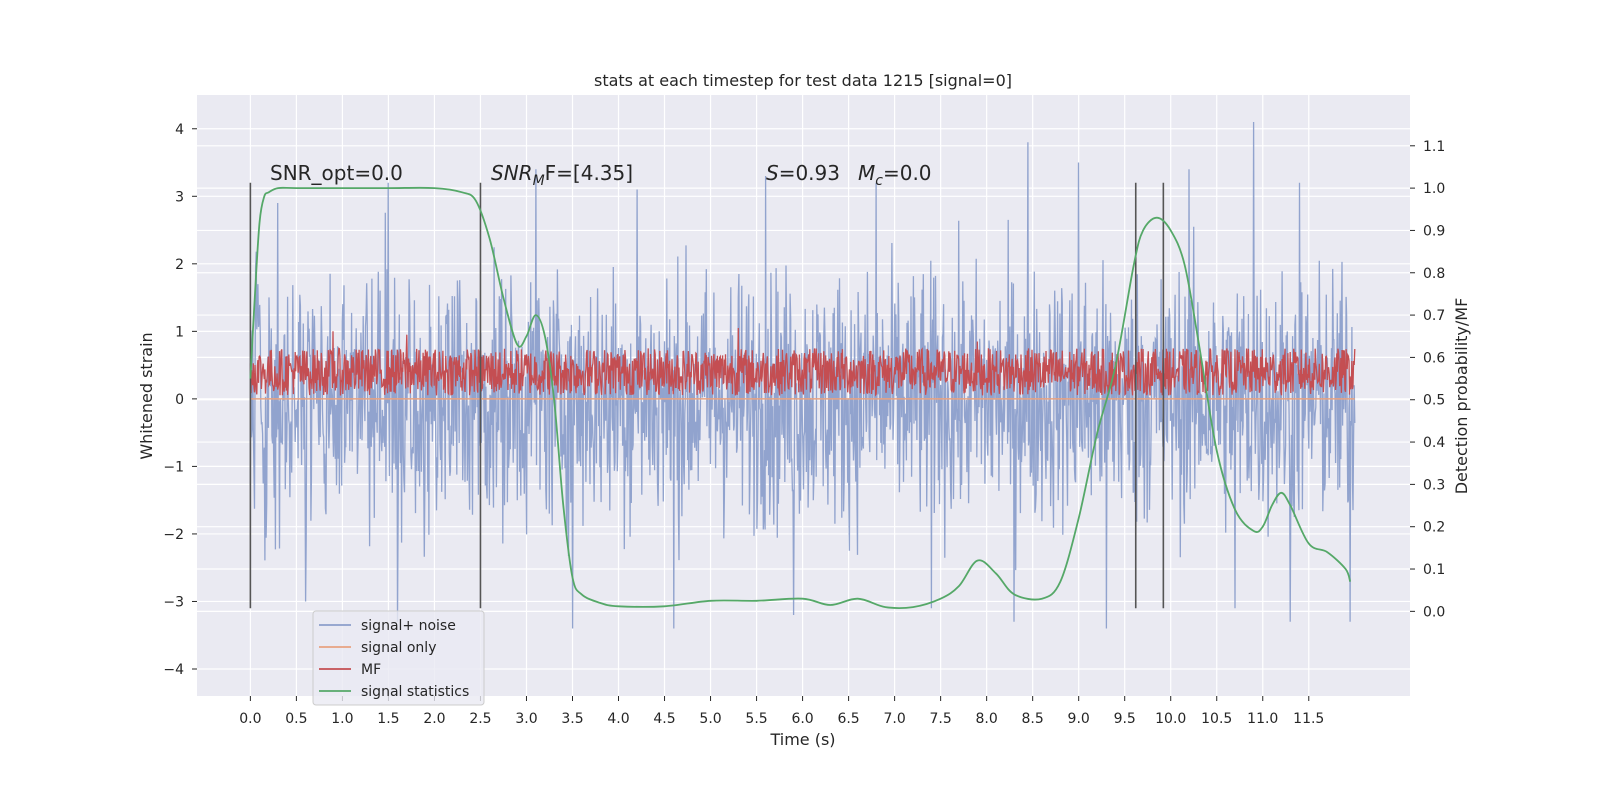 The image size is (1600, 800). What do you see at coordinates (342, 719) in the screenshot?
I see `x-tick-label-2: 1.0` at bounding box center [342, 719].